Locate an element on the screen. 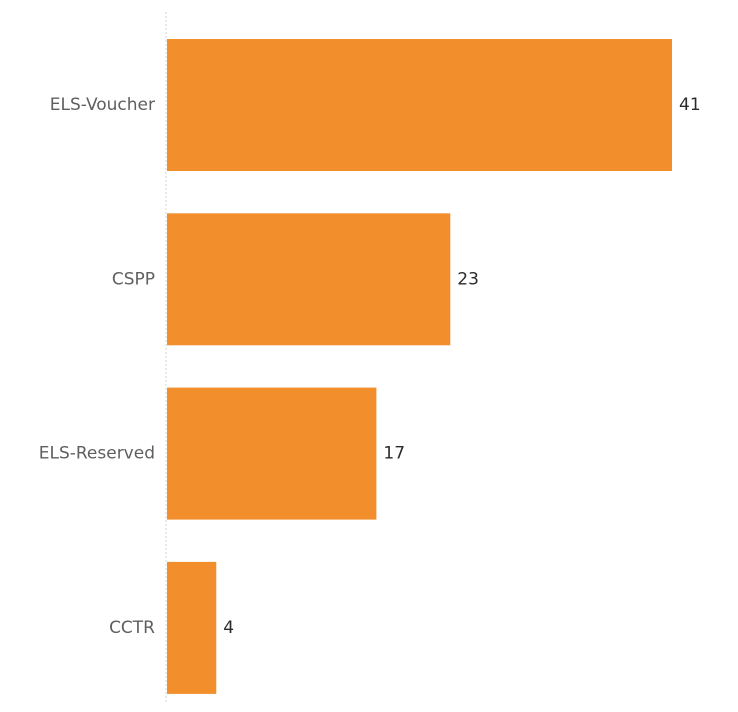 This screenshot has width=738, height=712. category-label: ELS-Reserved is located at coordinates (97, 454).